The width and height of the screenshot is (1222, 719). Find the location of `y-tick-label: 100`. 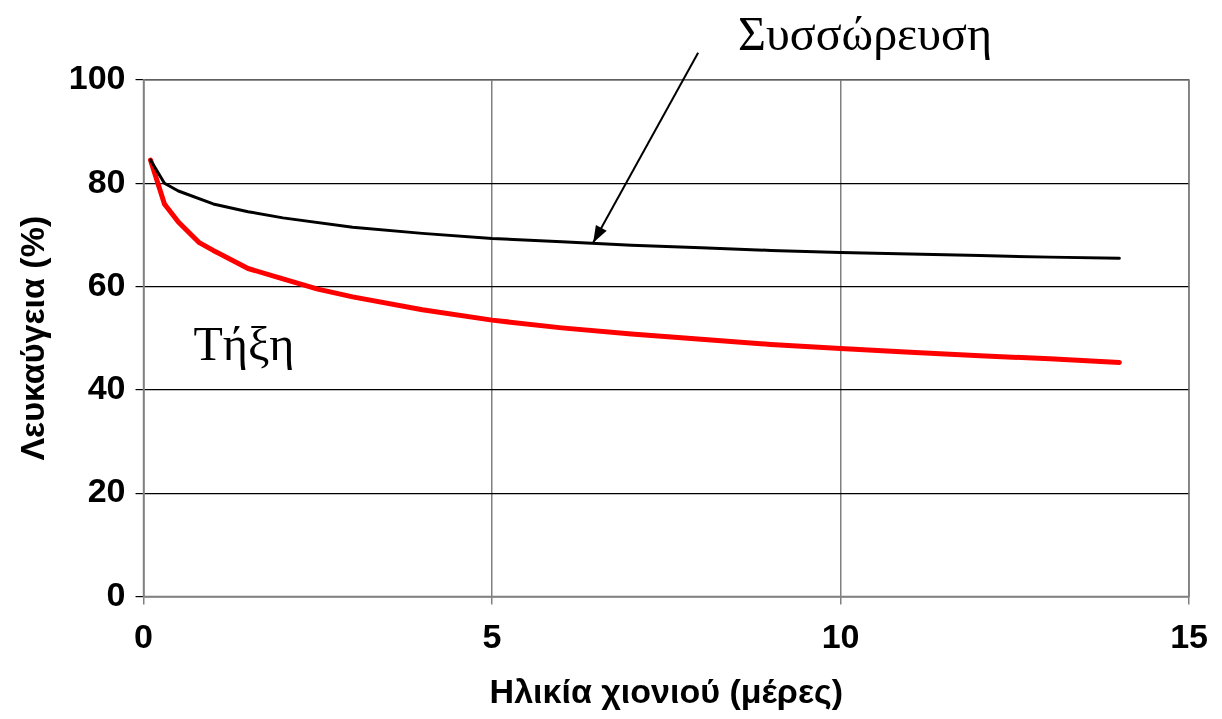

y-tick-label: 100 is located at coordinates (97, 77).